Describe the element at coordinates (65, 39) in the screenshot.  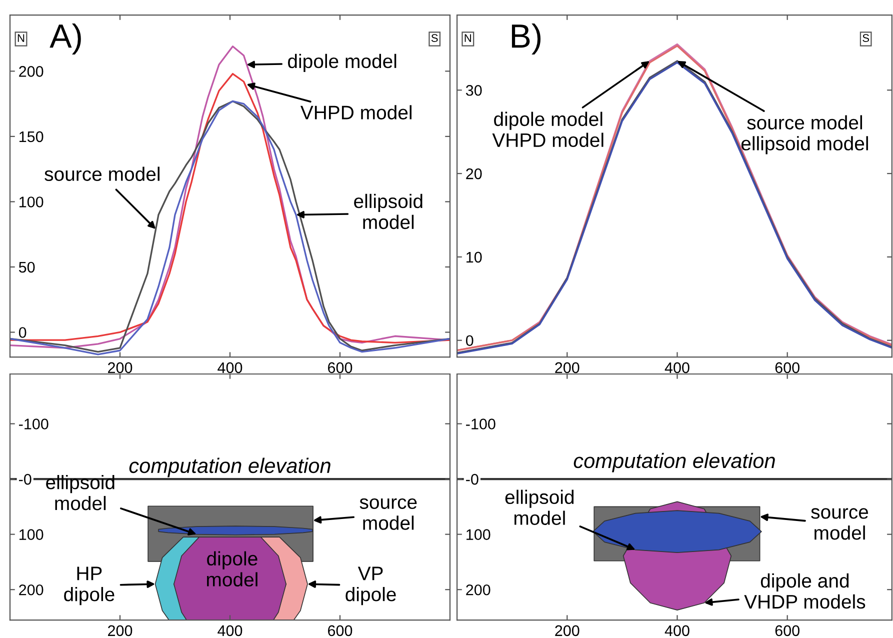
I see `chart-title: A)` at that location.